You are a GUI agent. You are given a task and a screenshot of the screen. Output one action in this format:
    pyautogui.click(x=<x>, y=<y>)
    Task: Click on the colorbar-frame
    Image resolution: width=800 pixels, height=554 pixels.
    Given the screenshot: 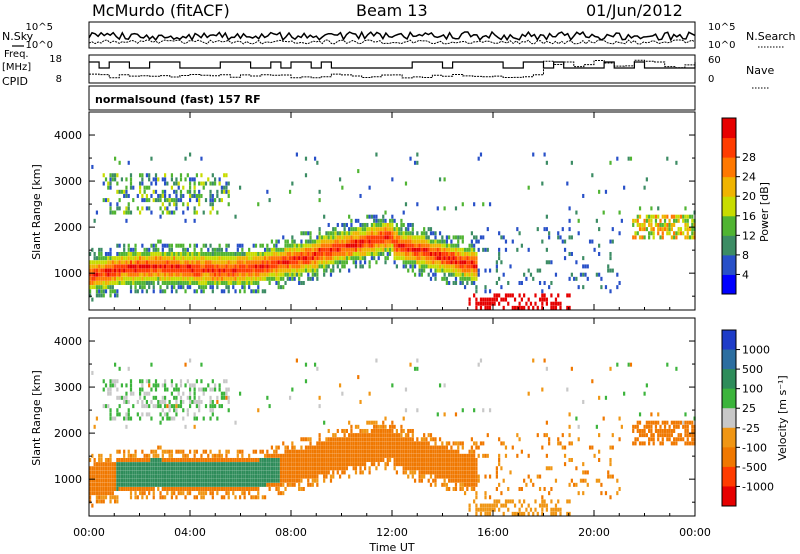 What is the action you would take?
    pyautogui.click(x=729, y=206)
    